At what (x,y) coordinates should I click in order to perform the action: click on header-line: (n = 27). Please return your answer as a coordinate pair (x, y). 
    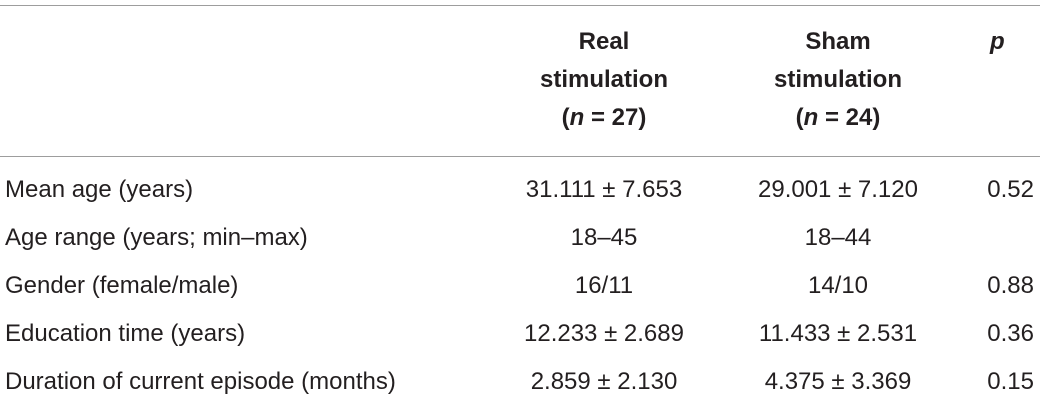
    Looking at the image, I should click on (604, 118).